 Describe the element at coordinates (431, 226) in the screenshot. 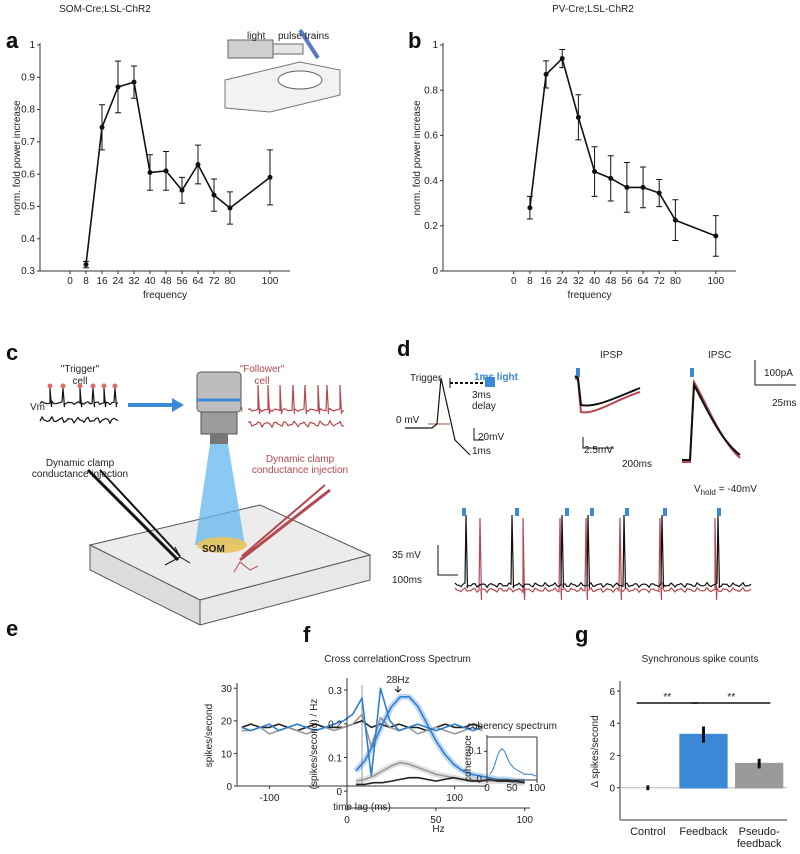

I see `y-tick-label: 0.2` at that location.